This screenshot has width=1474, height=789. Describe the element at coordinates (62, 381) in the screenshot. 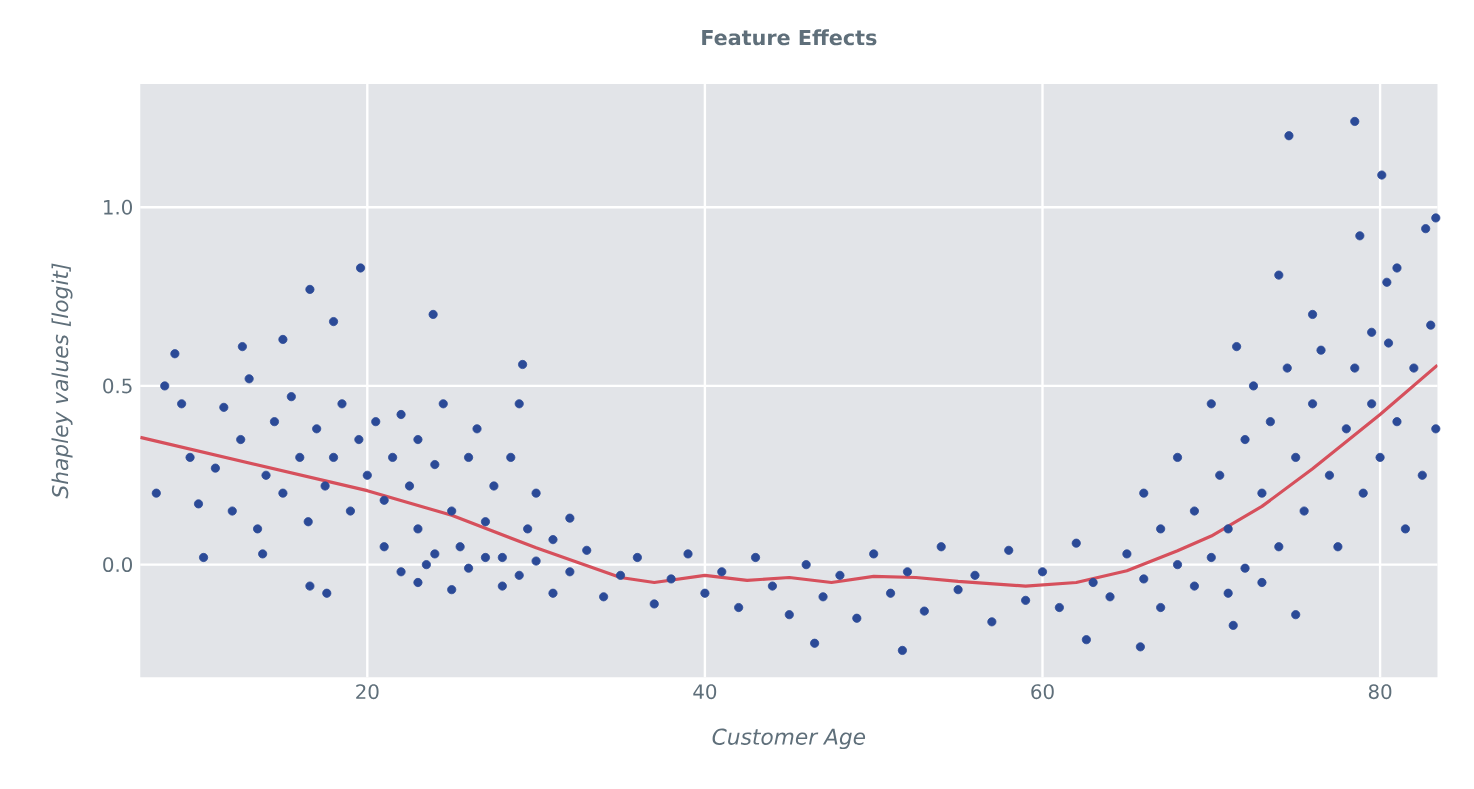

I see `y-axis-title: Shapley values [logit]` at that location.